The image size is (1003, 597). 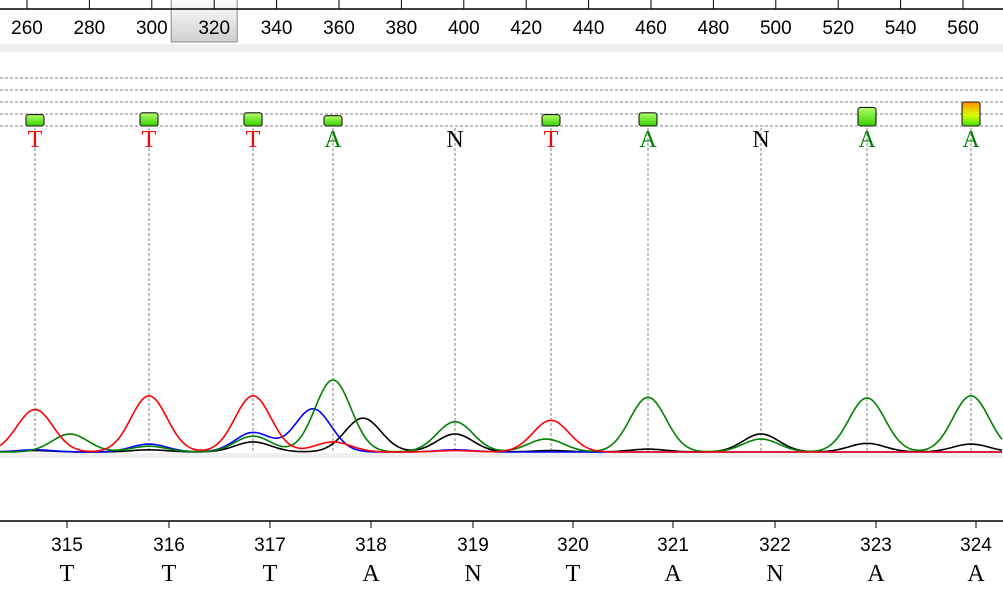 I want to click on base-position-label: 319, so click(x=473, y=545).